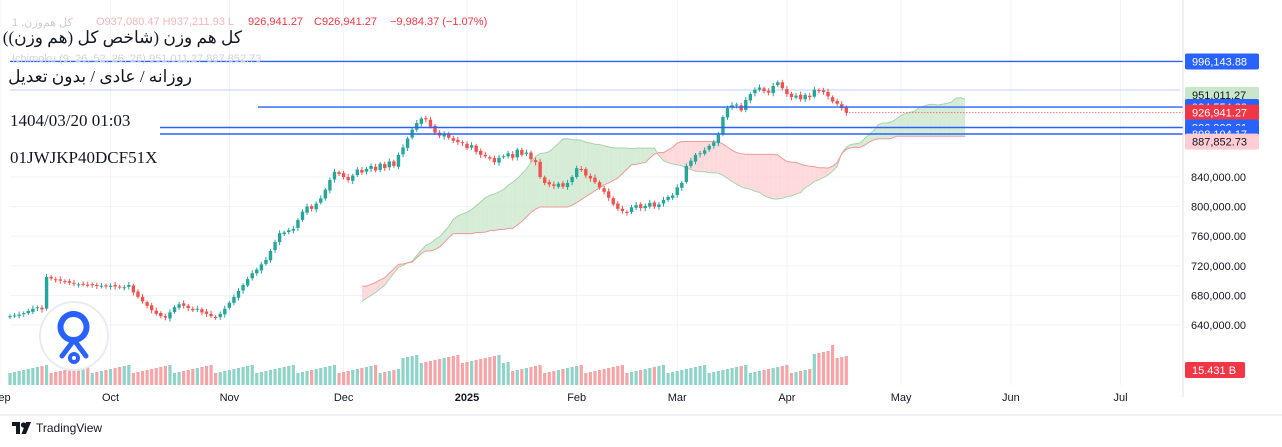  I want to click on tradingview-brand: TradingView, so click(57, 428).